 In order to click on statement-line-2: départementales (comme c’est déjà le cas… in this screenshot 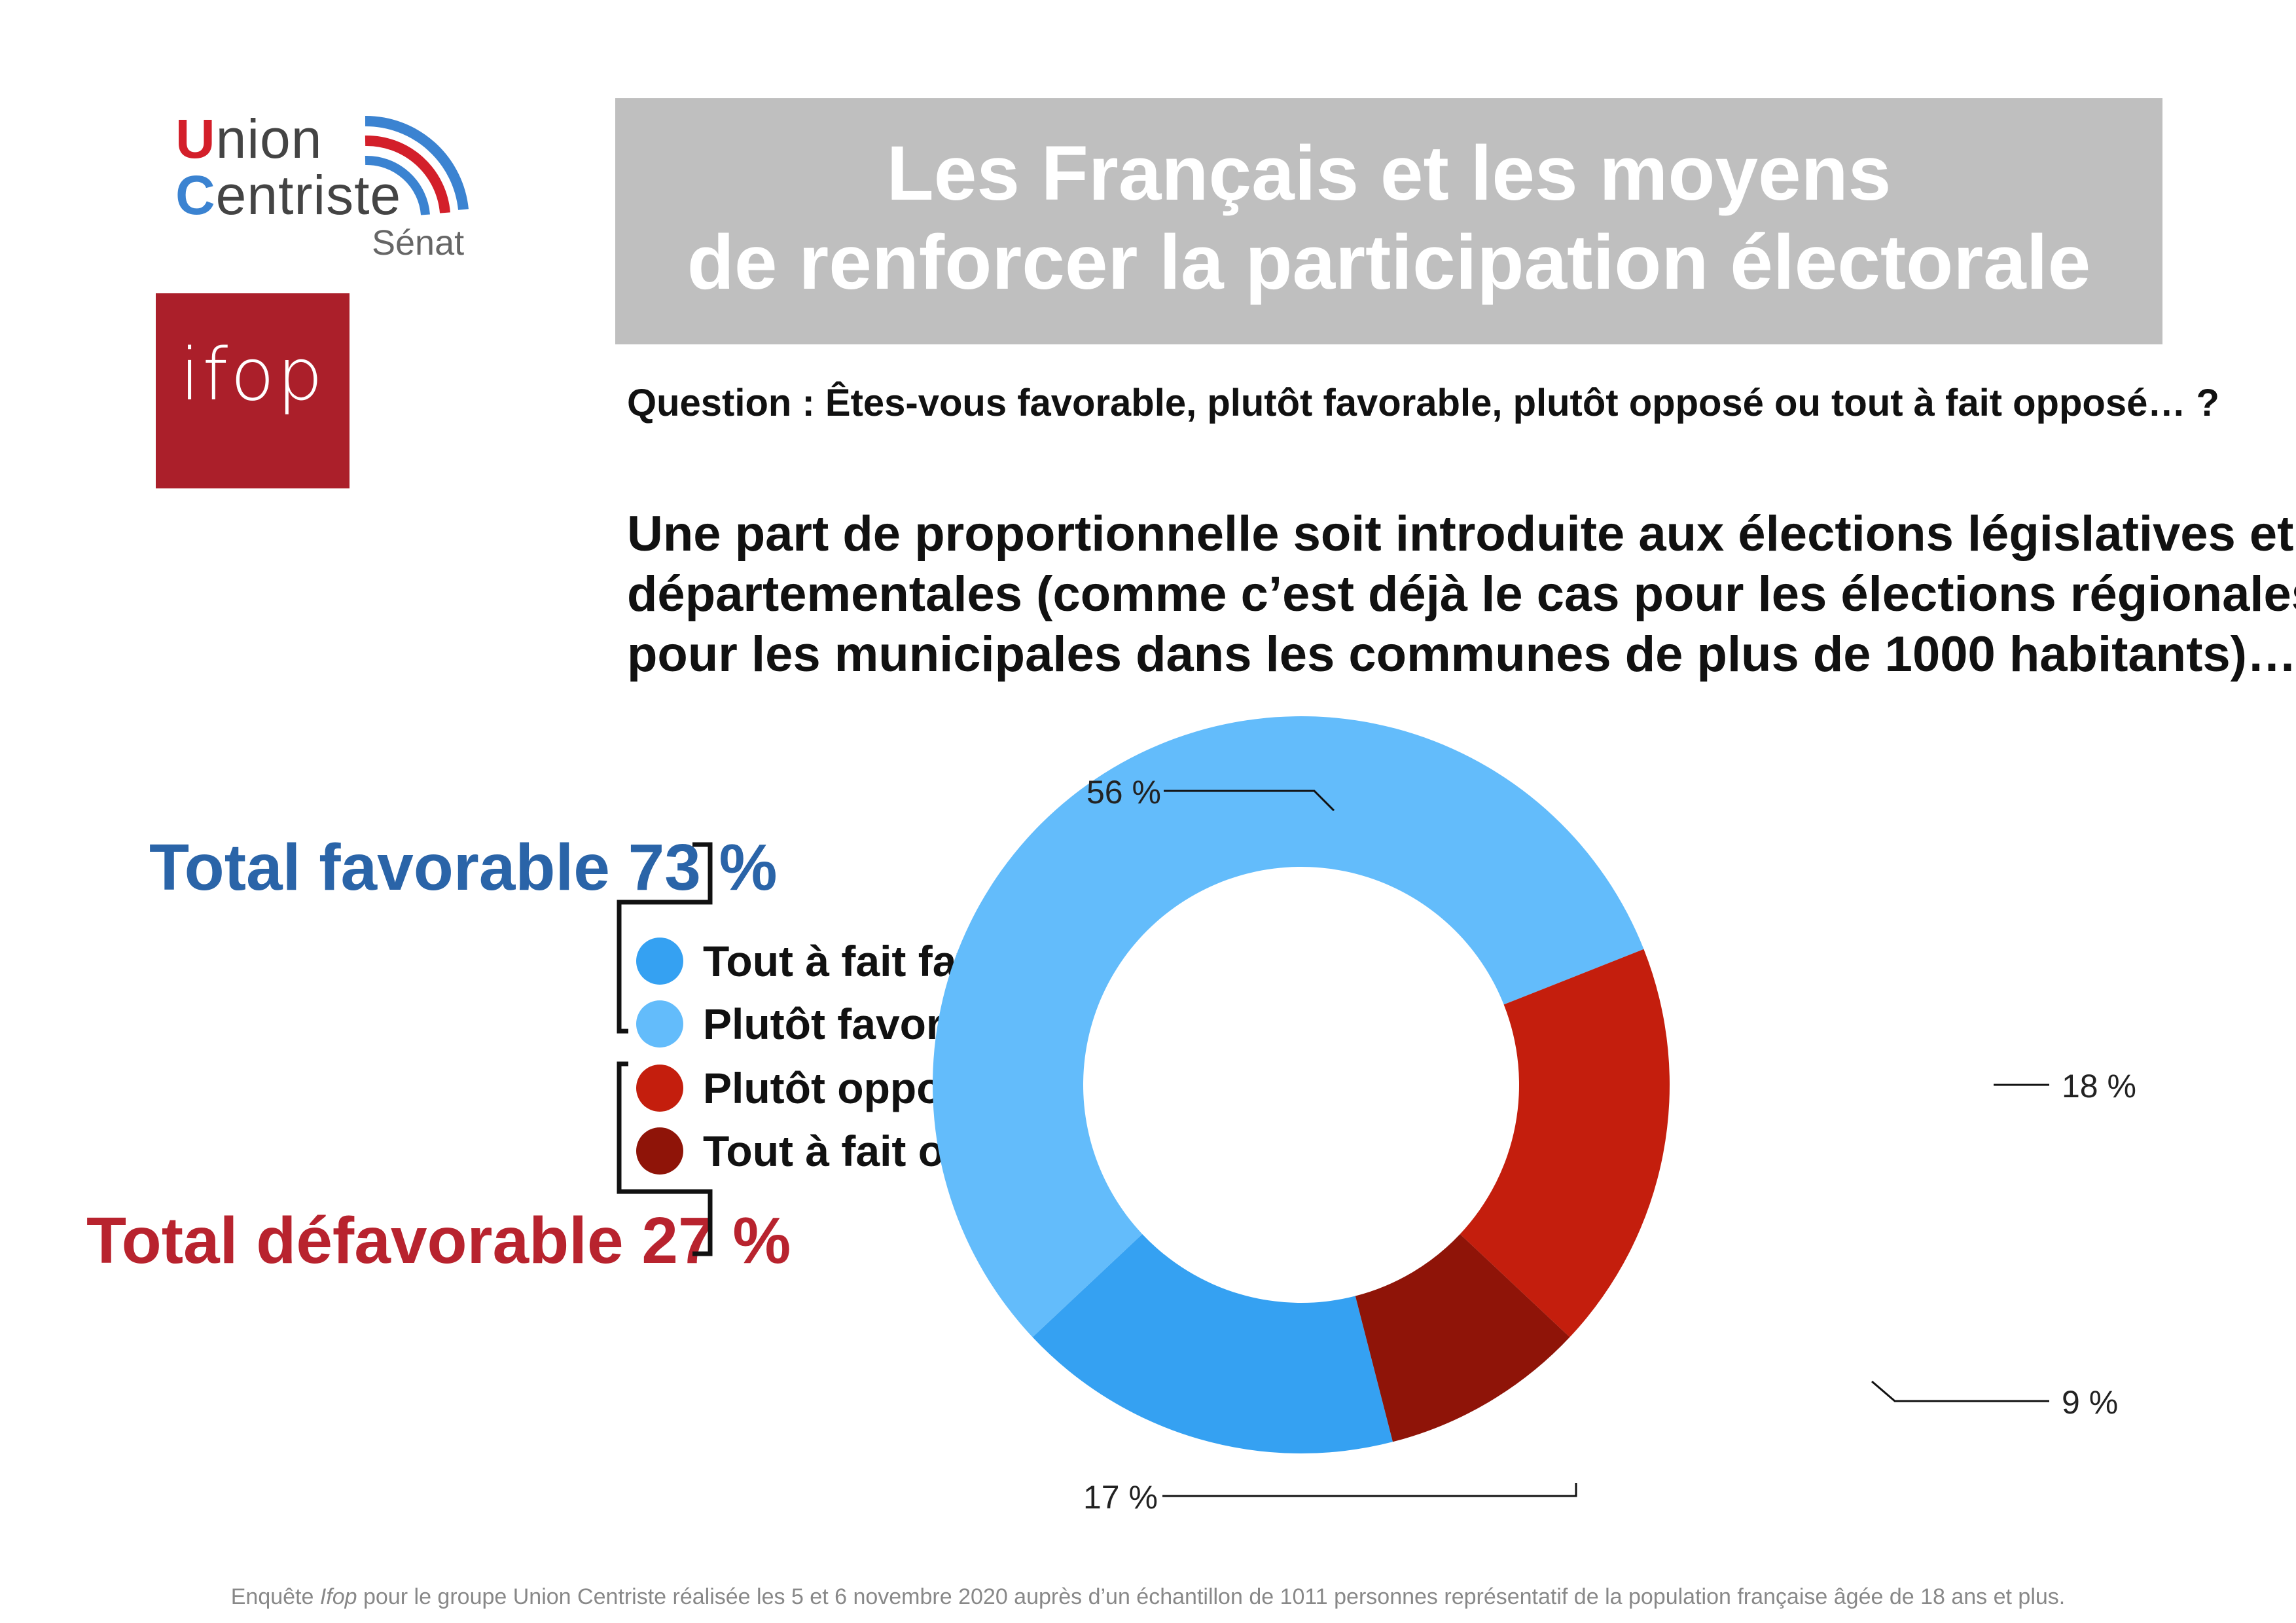, I will do `click(1461, 594)`.